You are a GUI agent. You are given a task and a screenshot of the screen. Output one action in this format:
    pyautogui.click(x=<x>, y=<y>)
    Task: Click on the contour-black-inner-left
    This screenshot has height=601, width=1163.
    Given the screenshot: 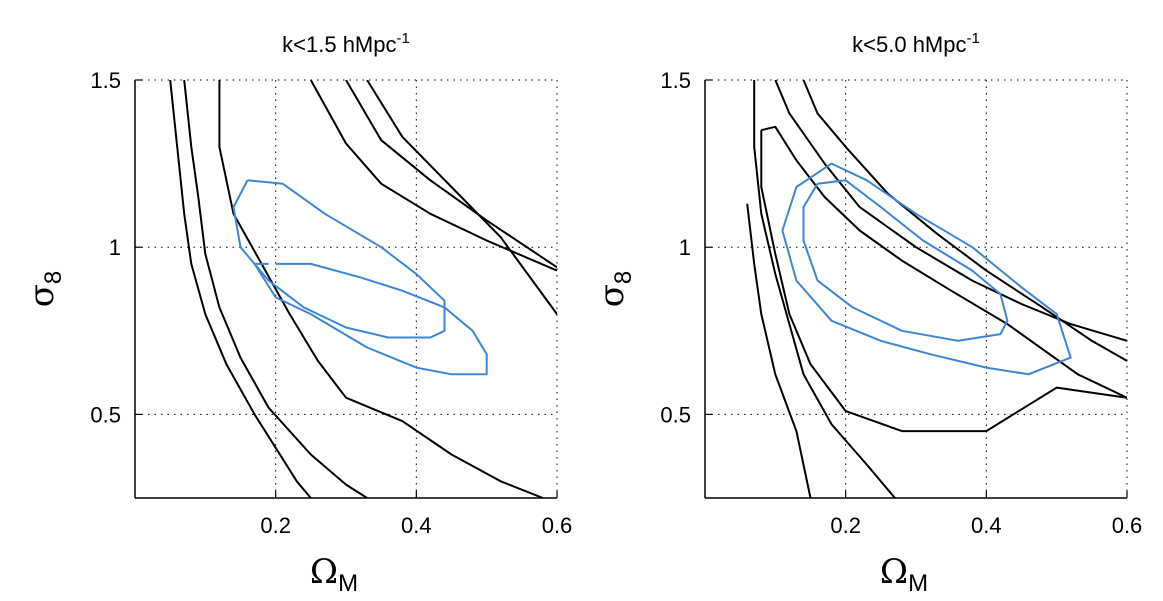 What is the action you would take?
    pyautogui.click(x=275, y=289)
    